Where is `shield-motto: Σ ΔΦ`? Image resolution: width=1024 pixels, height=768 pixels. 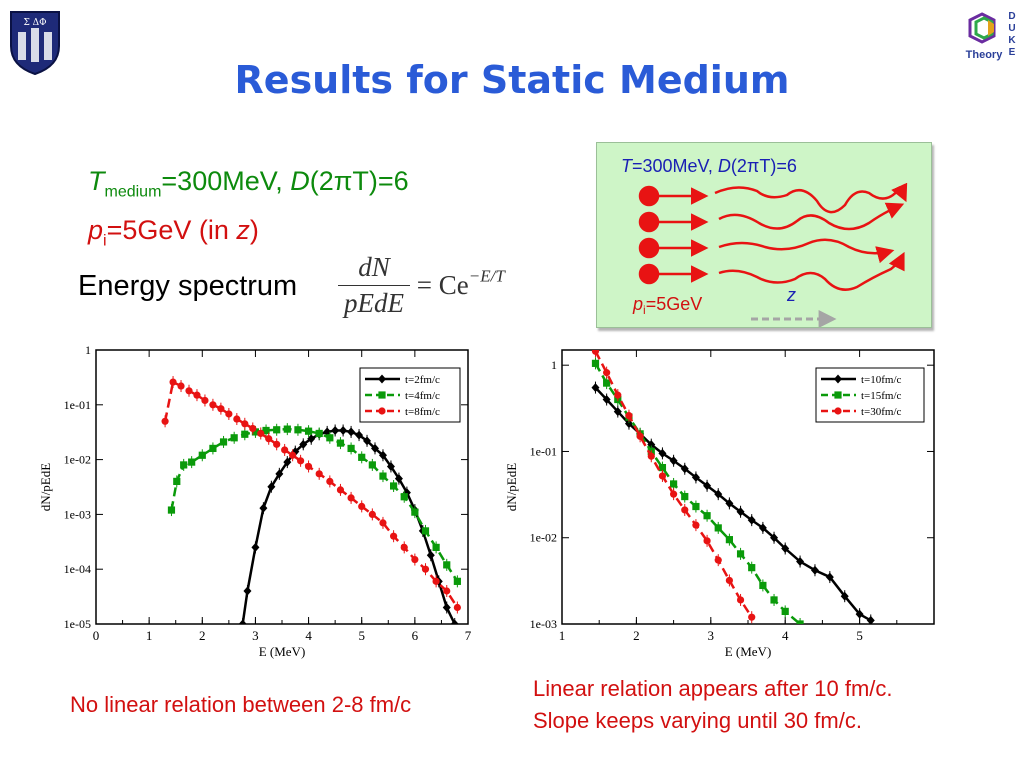
shield-motto: Σ ΔΦ is located at coordinates (34, 23).